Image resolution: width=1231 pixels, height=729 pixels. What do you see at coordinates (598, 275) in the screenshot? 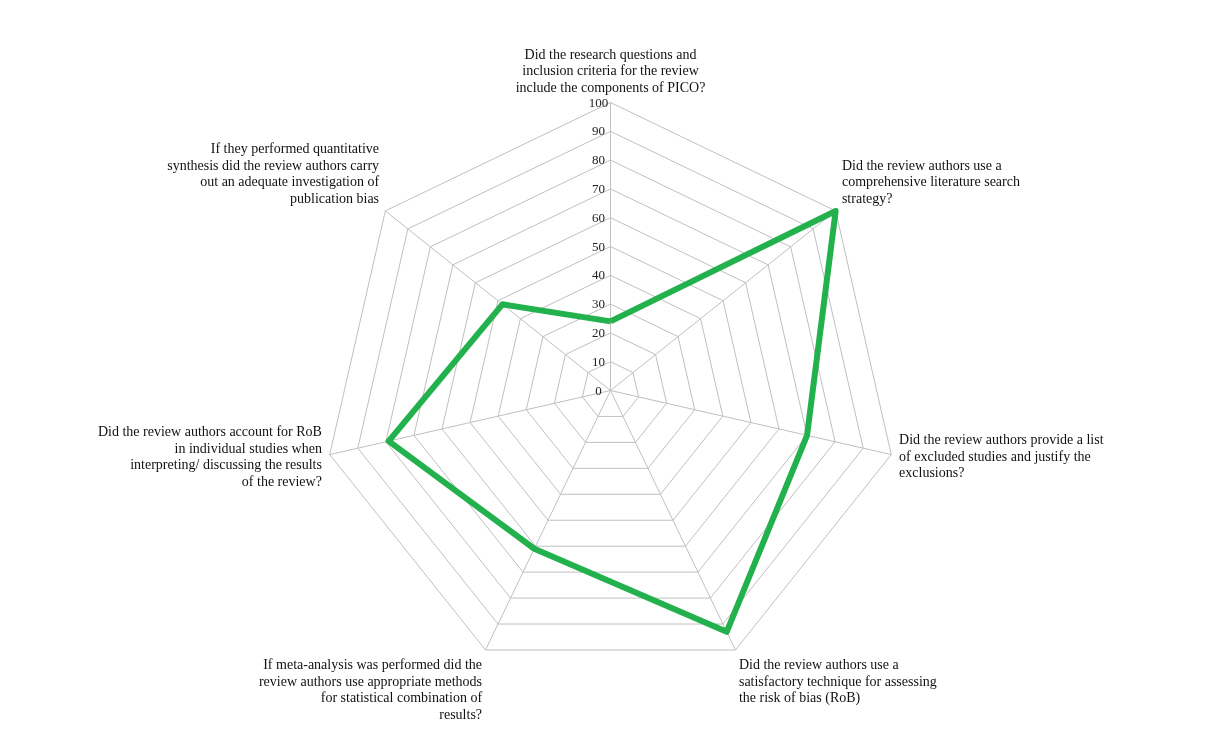
I see `y-tick-label: 40` at bounding box center [598, 275].